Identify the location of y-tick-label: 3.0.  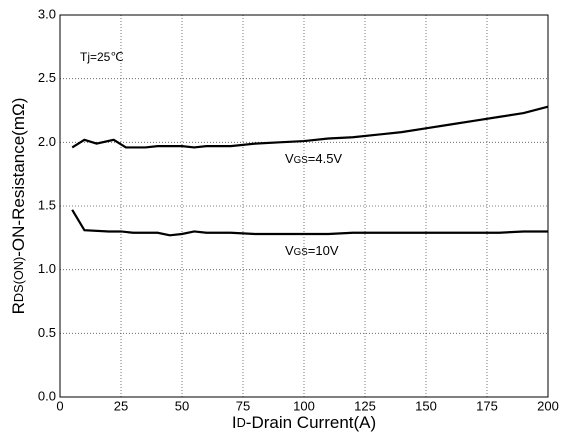
(47, 13).